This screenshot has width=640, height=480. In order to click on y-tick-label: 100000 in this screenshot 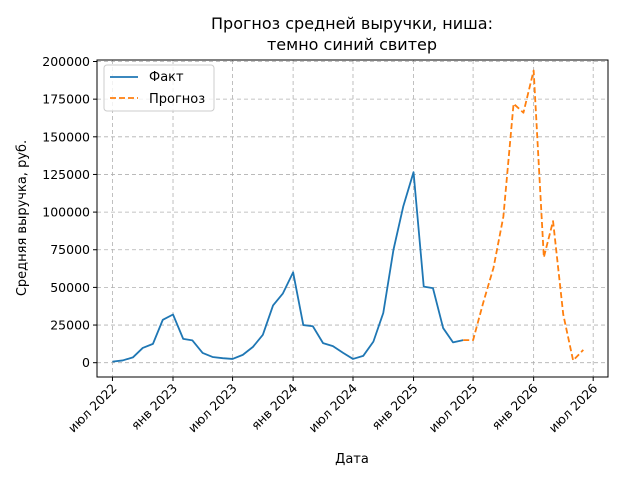, I will do `click(66, 212)`.